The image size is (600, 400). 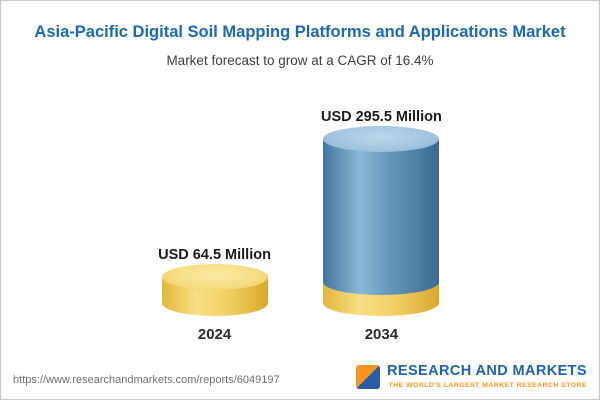 I want to click on bar-group-2024: USD 64.5 Million 2024, so click(x=214, y=295).